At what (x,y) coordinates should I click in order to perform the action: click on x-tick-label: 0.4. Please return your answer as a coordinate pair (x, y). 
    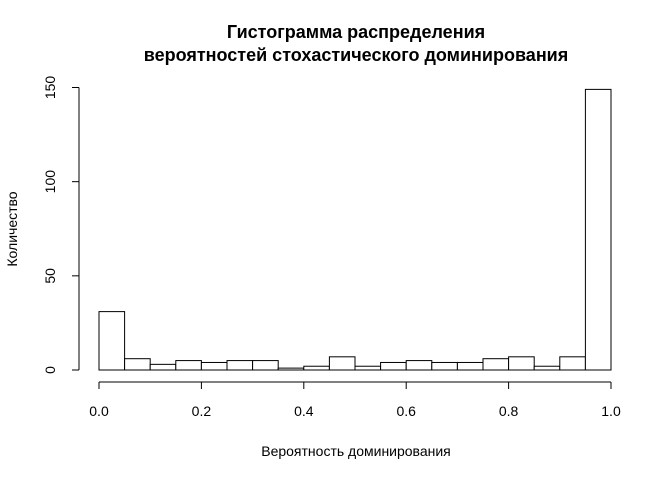
    Looking at the image, I should click on (304, 411).